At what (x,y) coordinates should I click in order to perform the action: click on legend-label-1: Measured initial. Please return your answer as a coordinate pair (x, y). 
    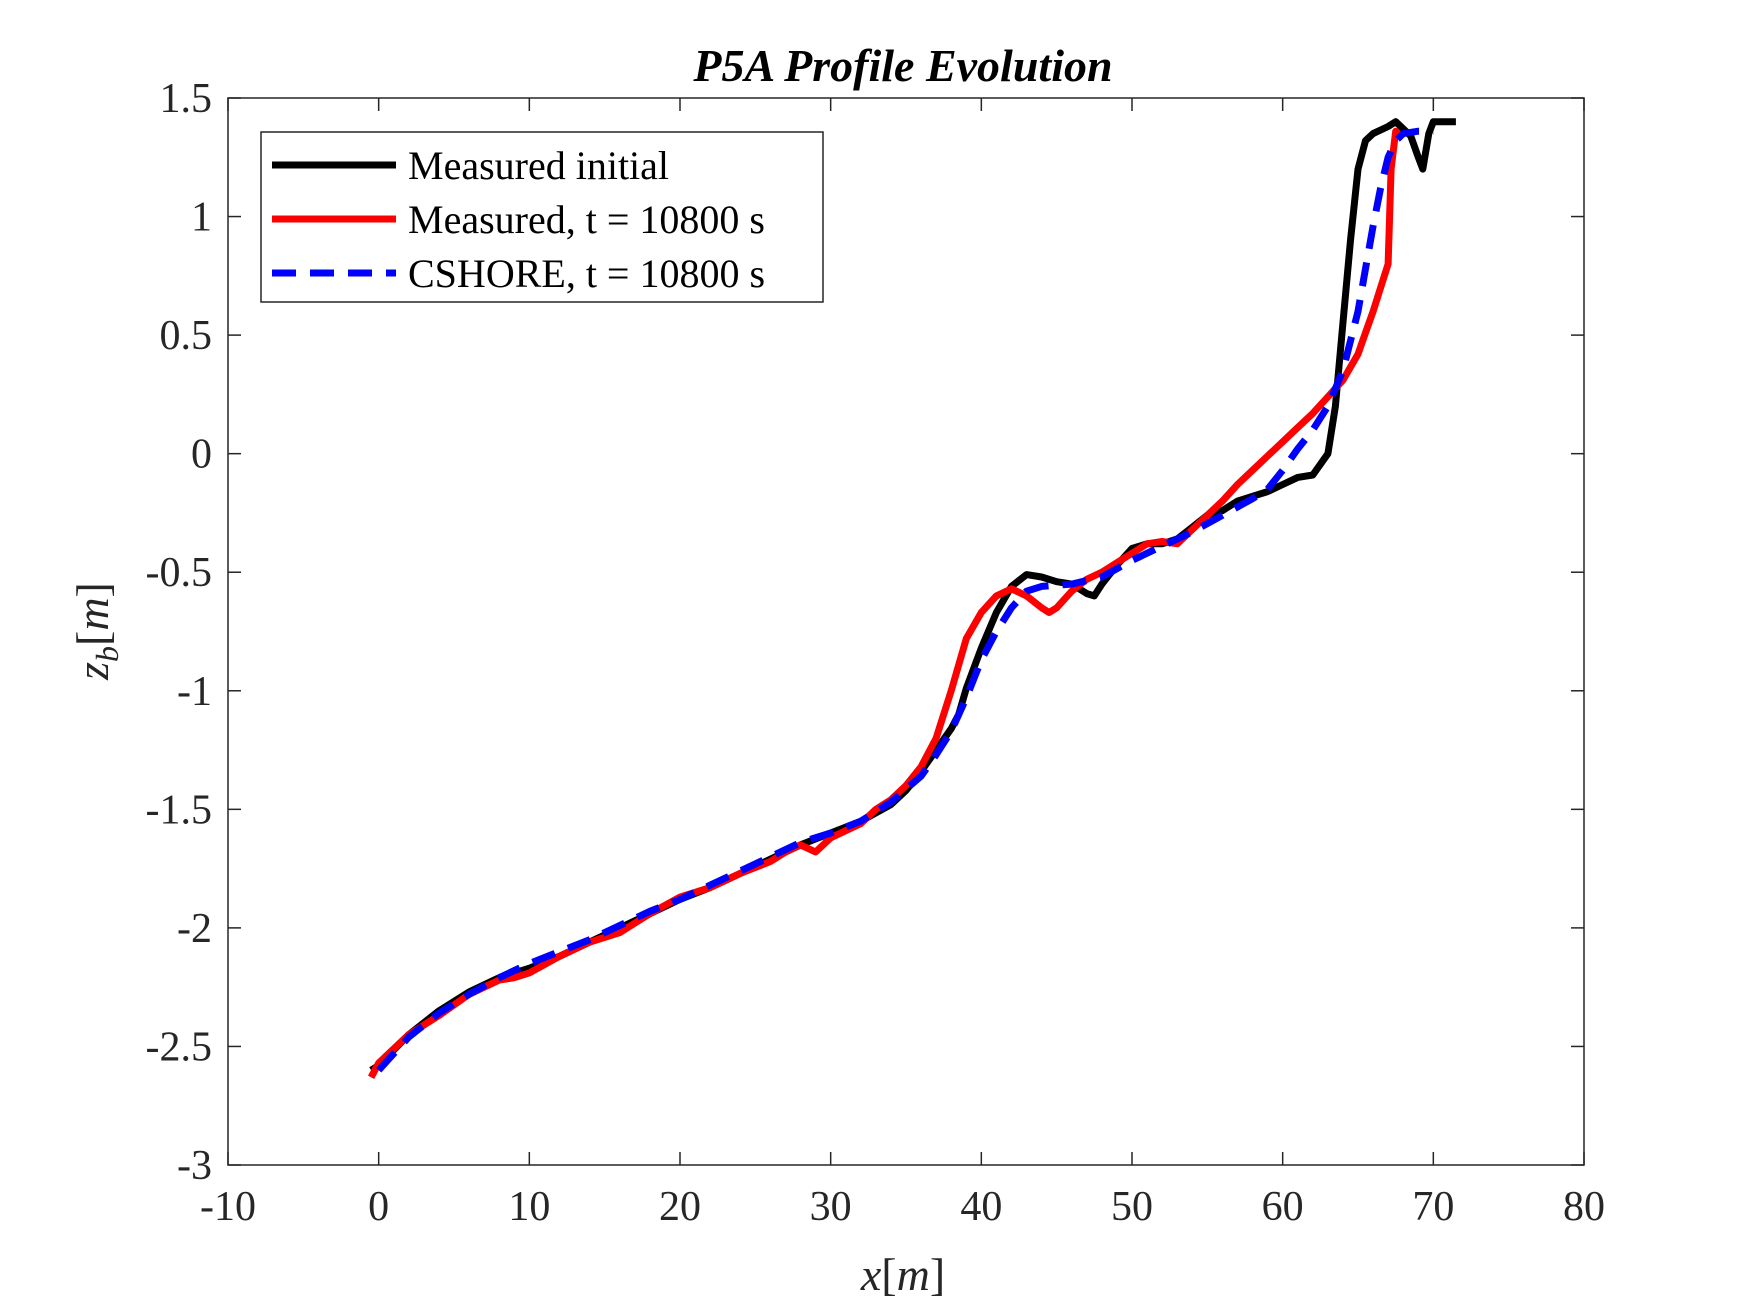
    Looking at the image, I should click on (538, 165).